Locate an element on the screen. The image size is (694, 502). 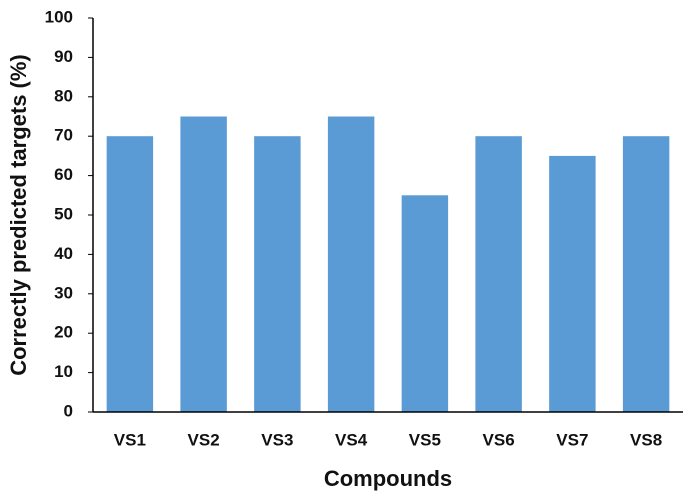
x-tick-label: VS8 is located at coordinates (646, 439).